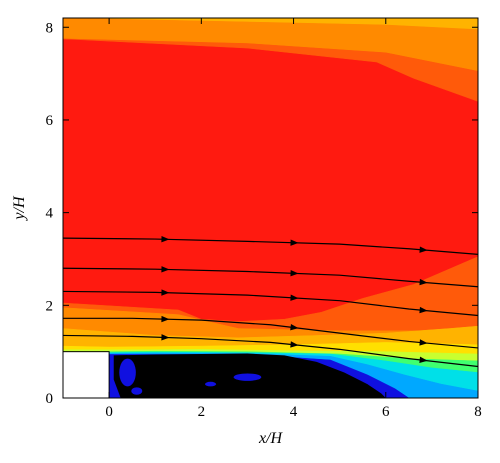  Describe the element at coordinates (50, 399) in the screenshot. I see `y-tick-label: 0` at that location.